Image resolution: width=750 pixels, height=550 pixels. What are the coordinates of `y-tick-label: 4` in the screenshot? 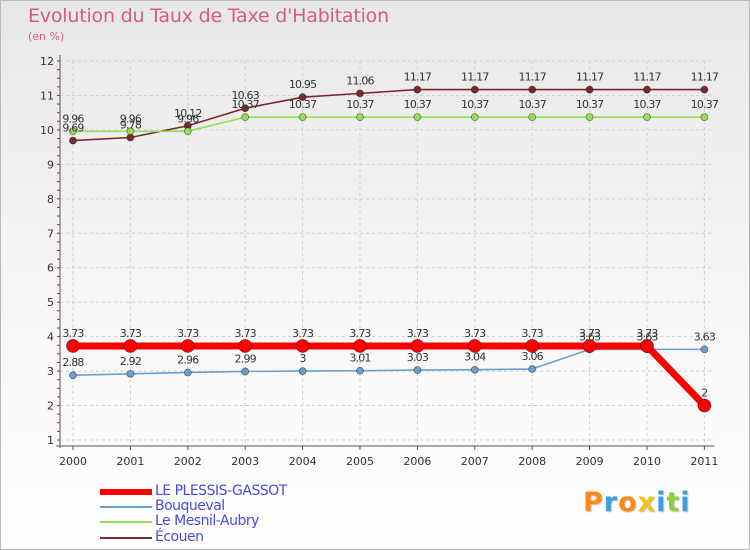 It's located at (50, 337).